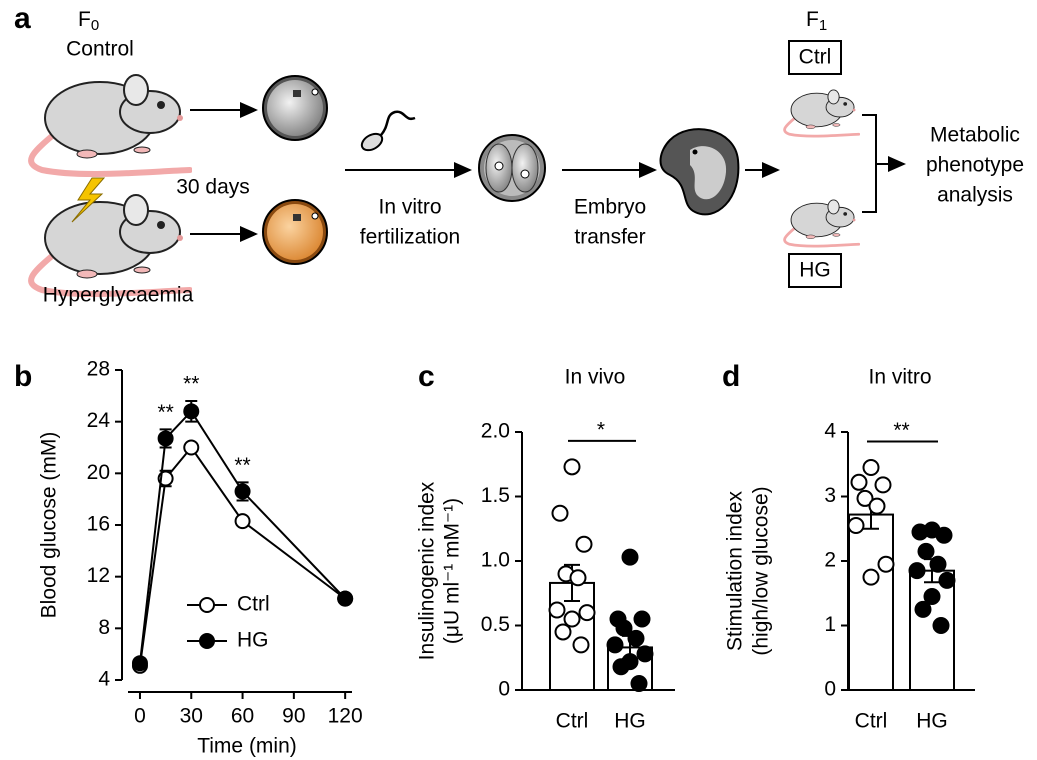  What do you see at coordinates (98, 575) in the screenshot?
I see `y-tick-label: 12` at bounding box center [98, 575].